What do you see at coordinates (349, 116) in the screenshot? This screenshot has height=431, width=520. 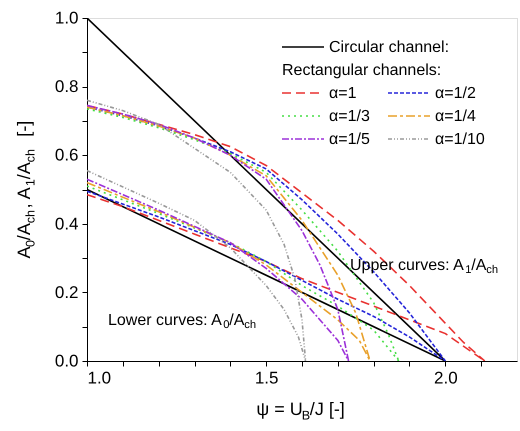 I see `legend-label: α=1/3` at bounding box center [349, 116].